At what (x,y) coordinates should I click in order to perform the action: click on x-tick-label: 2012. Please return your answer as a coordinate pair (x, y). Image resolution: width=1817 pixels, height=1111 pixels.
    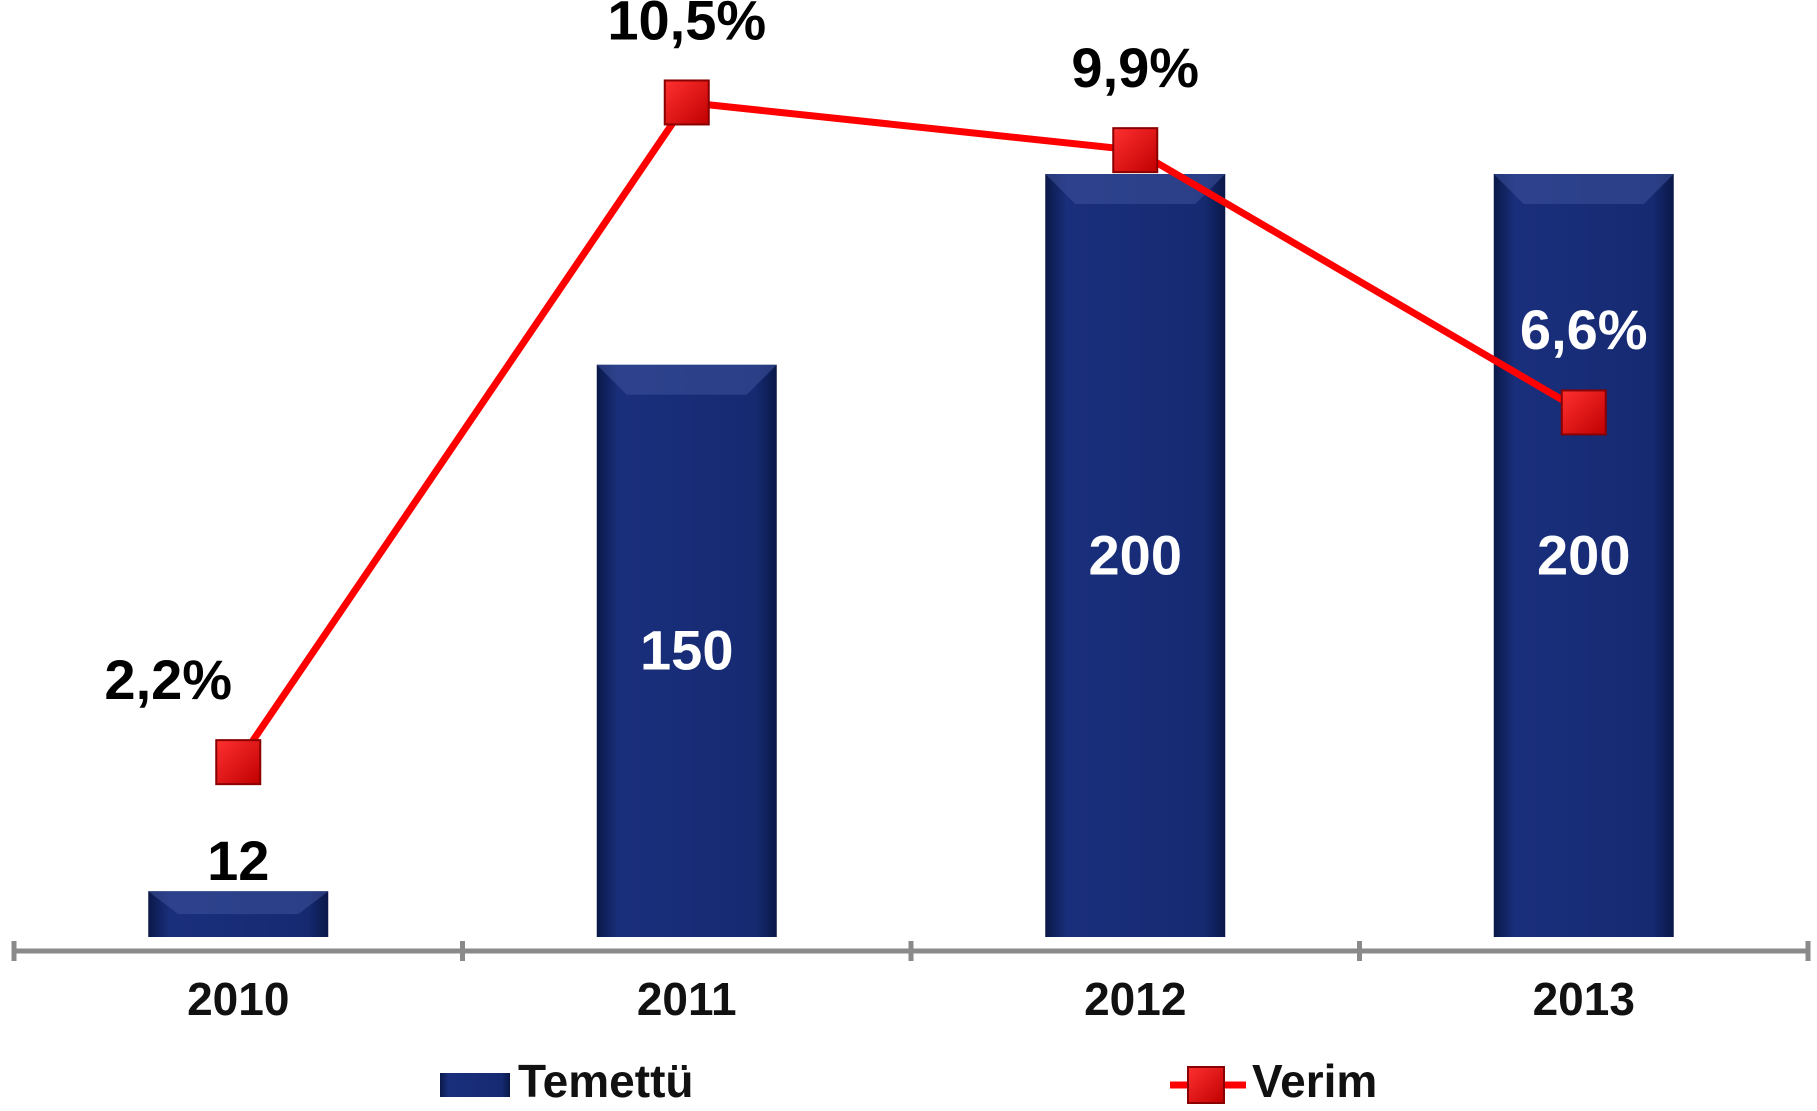
    Looking at the image, I should click on (1135, 999).